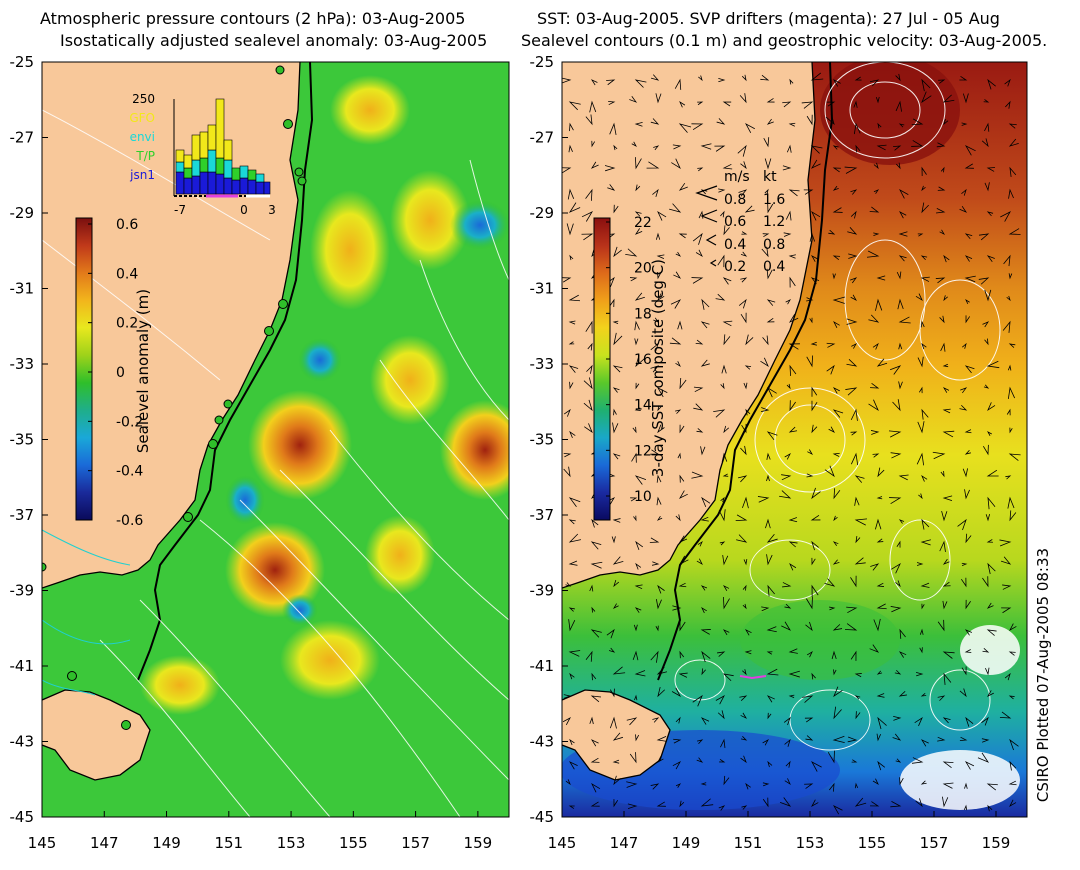 This screenshot has height=870, width=1080. Describe the element at coordinates (143, 371) in the screenshot. I see `sla-colorbar-label: Sealevel anomaly (m)` at that location.